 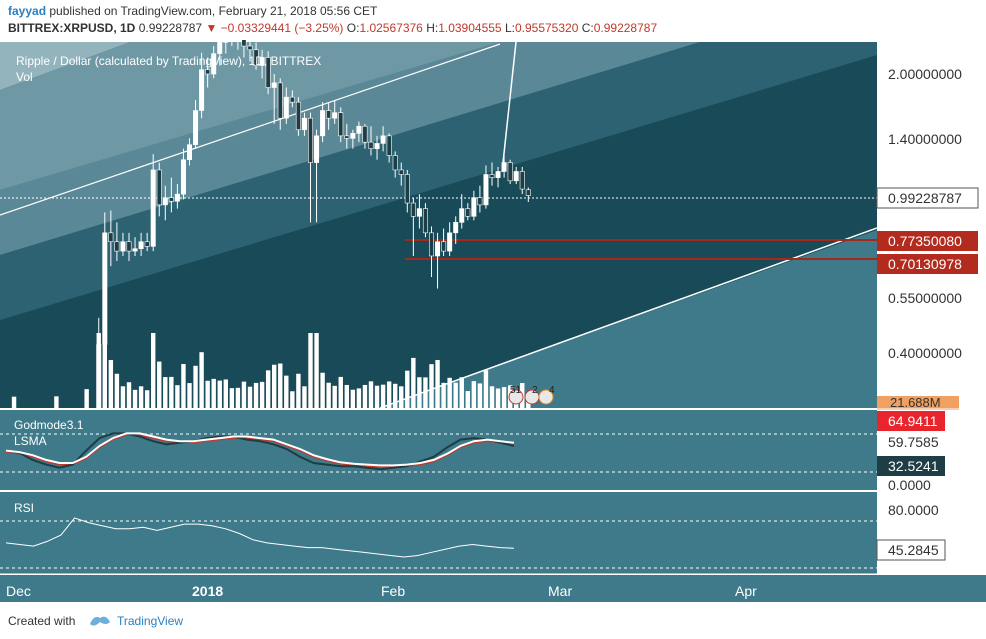 What do you see at coordinates (27, 11) in the screenshot?
I see `author-name: fayyad` at bounding box center [27, 11].